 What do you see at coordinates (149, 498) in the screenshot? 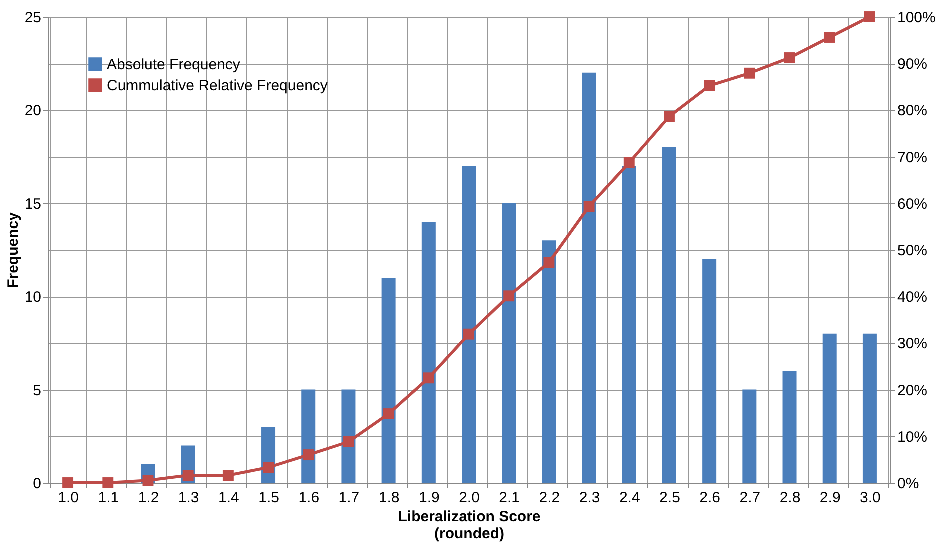
I see `x-tick-label: 1.2` at bounding box center [149, 498].